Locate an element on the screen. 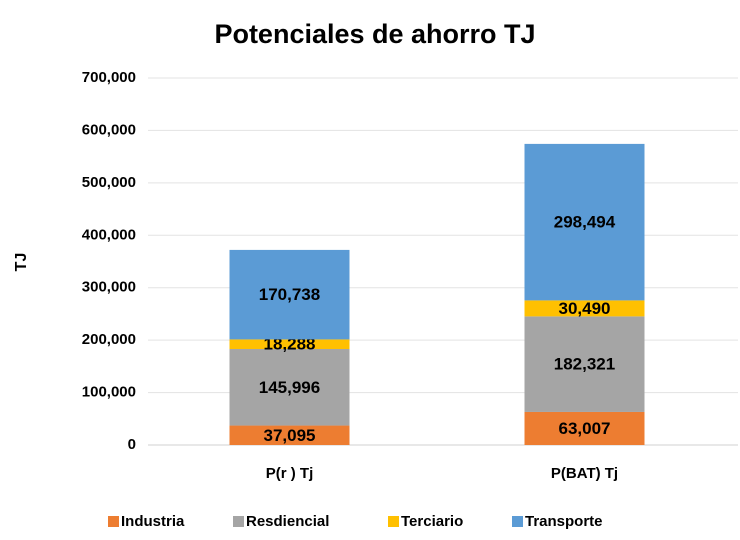 The image size is (740, 540). data-label: 18,288 is located at coordinates (290, 344).